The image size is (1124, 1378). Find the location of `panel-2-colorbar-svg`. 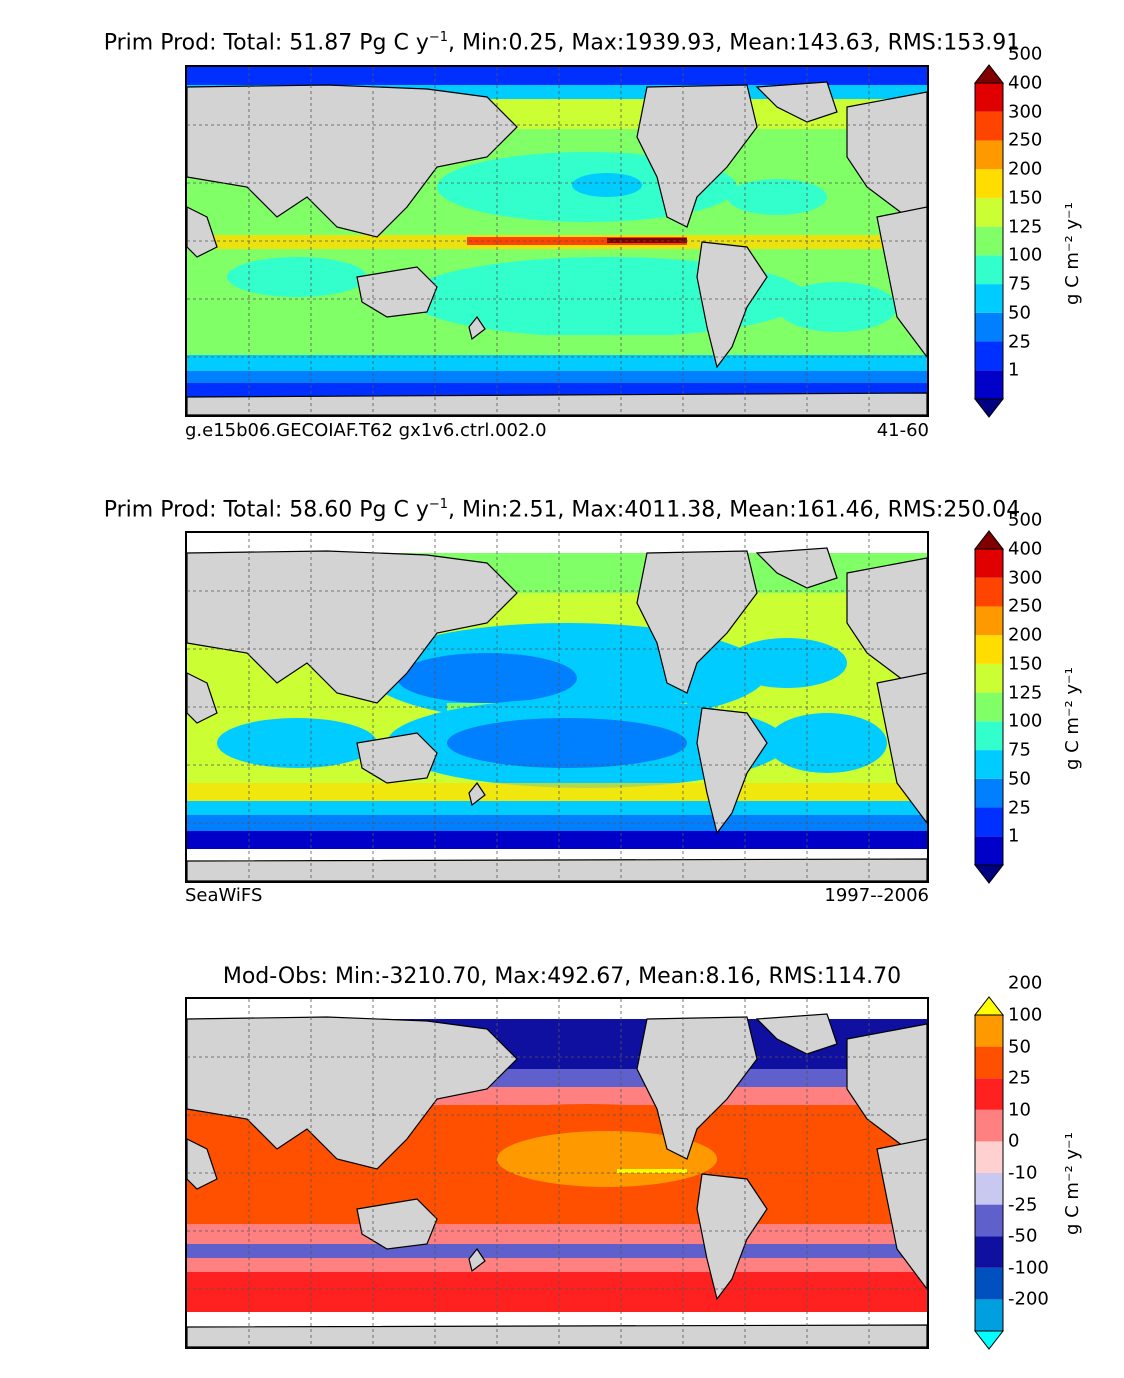

panel-2-colorbar-svg is located at coordinates (989, 707).